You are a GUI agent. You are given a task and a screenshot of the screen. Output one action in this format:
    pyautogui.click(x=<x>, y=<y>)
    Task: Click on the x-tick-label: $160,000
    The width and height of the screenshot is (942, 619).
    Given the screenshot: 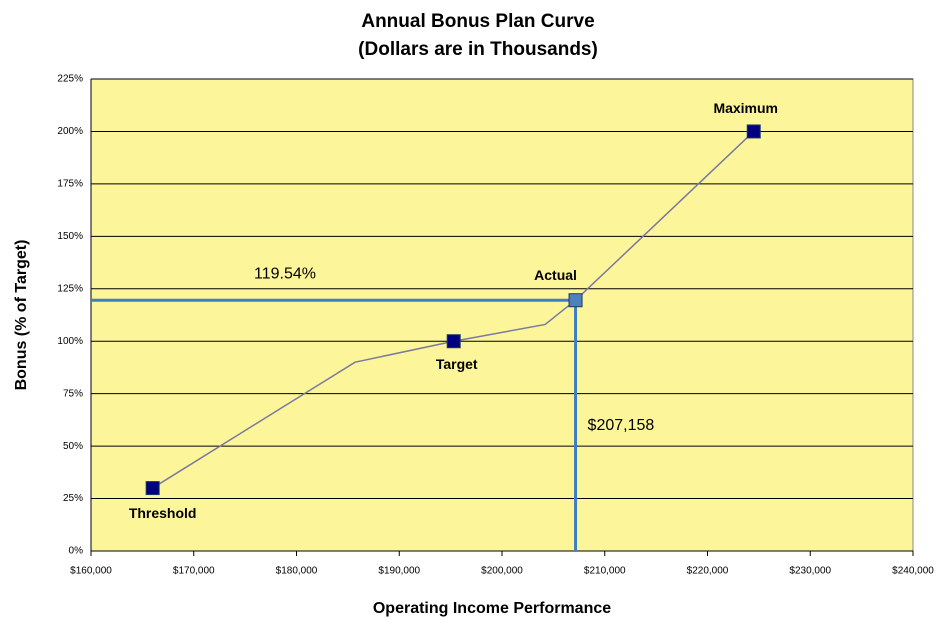 What is the action you would take?
    pyautogui.click(x=91, y=571)
    